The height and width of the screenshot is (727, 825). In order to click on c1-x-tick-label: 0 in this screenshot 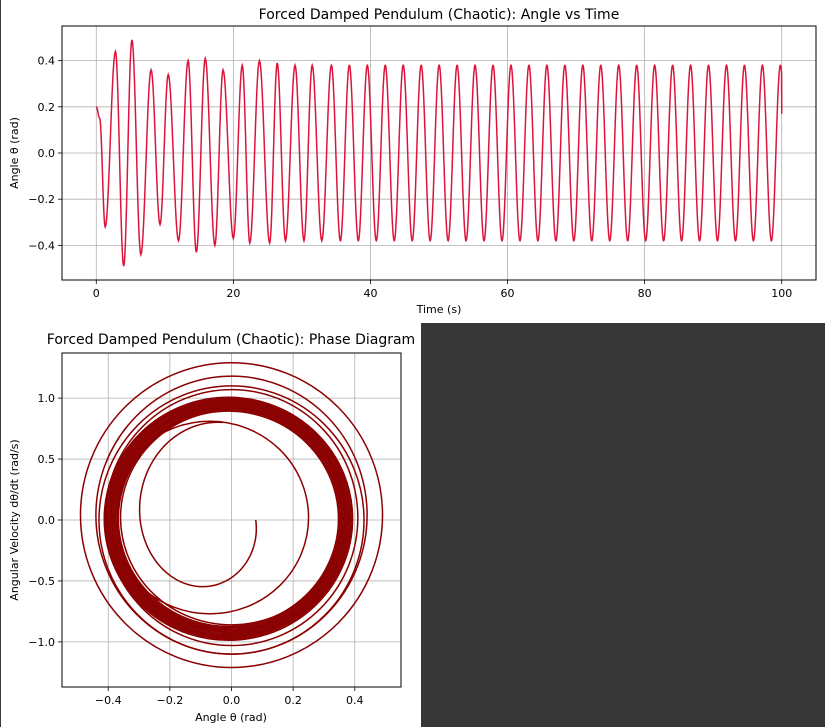, I will do `click(96, 293)`.